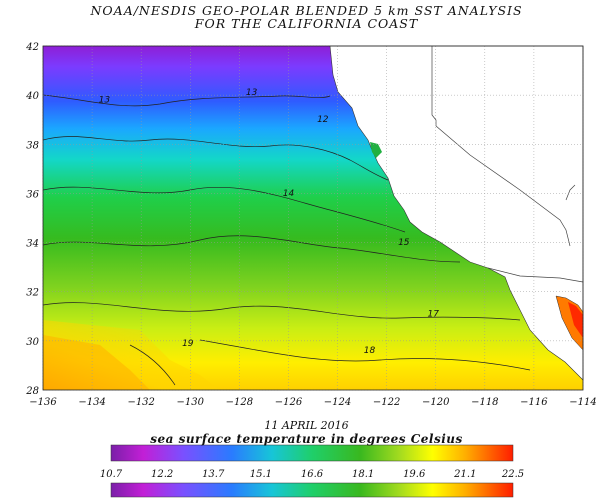  I want to click on contour-label: 17, so click(434, 314).